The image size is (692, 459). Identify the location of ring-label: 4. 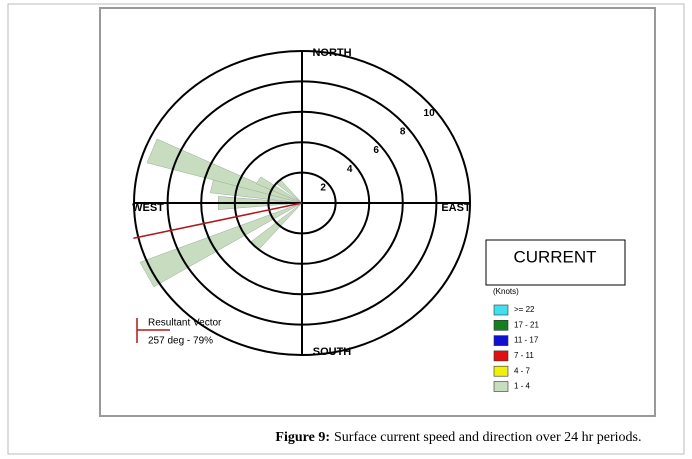
(350, 169).